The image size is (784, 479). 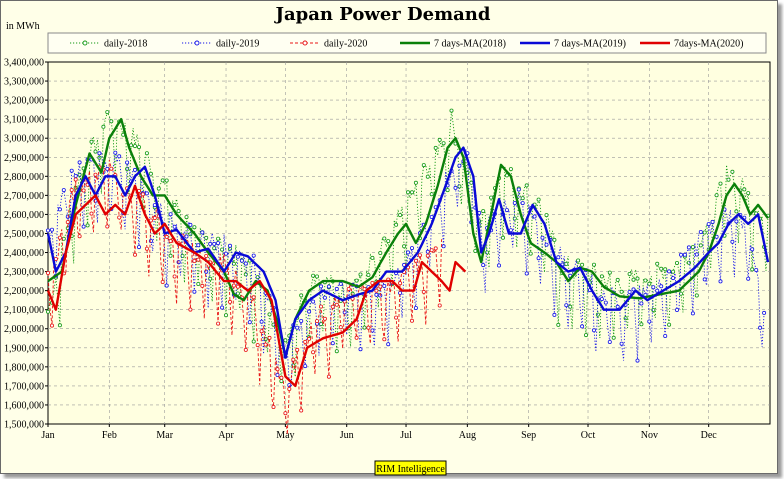 What do you see at coordinates (24, 291) in the screenshot?
I see `y-tick-label: 2,200,000` at bounding box center [24, 291].